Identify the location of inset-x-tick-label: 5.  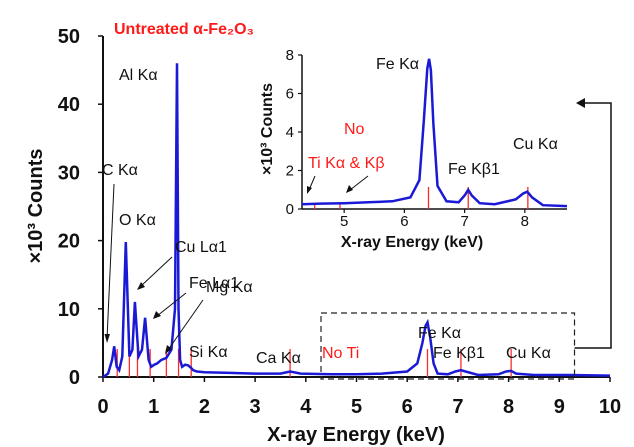
(344, 221).